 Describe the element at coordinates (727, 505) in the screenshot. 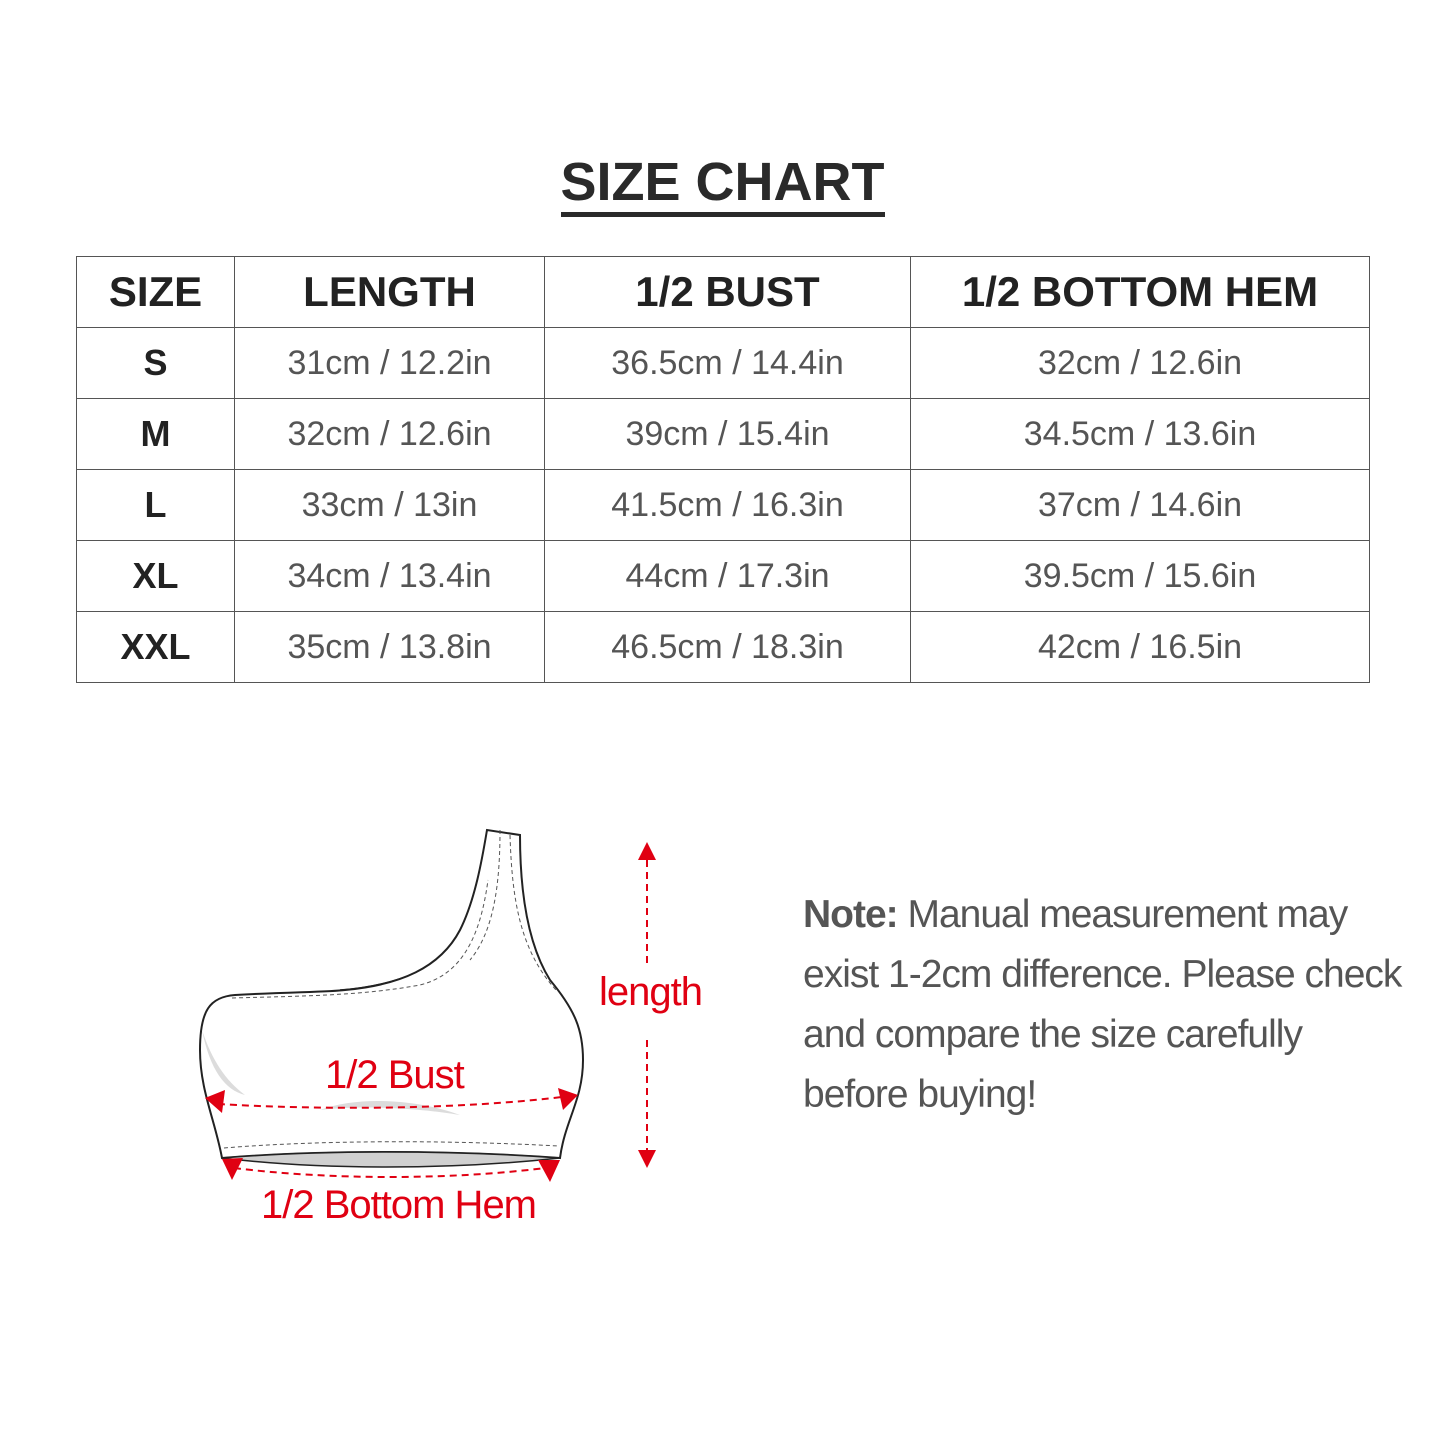

I see `measurement-cell: 41.5cm / 16.3in` at that location.